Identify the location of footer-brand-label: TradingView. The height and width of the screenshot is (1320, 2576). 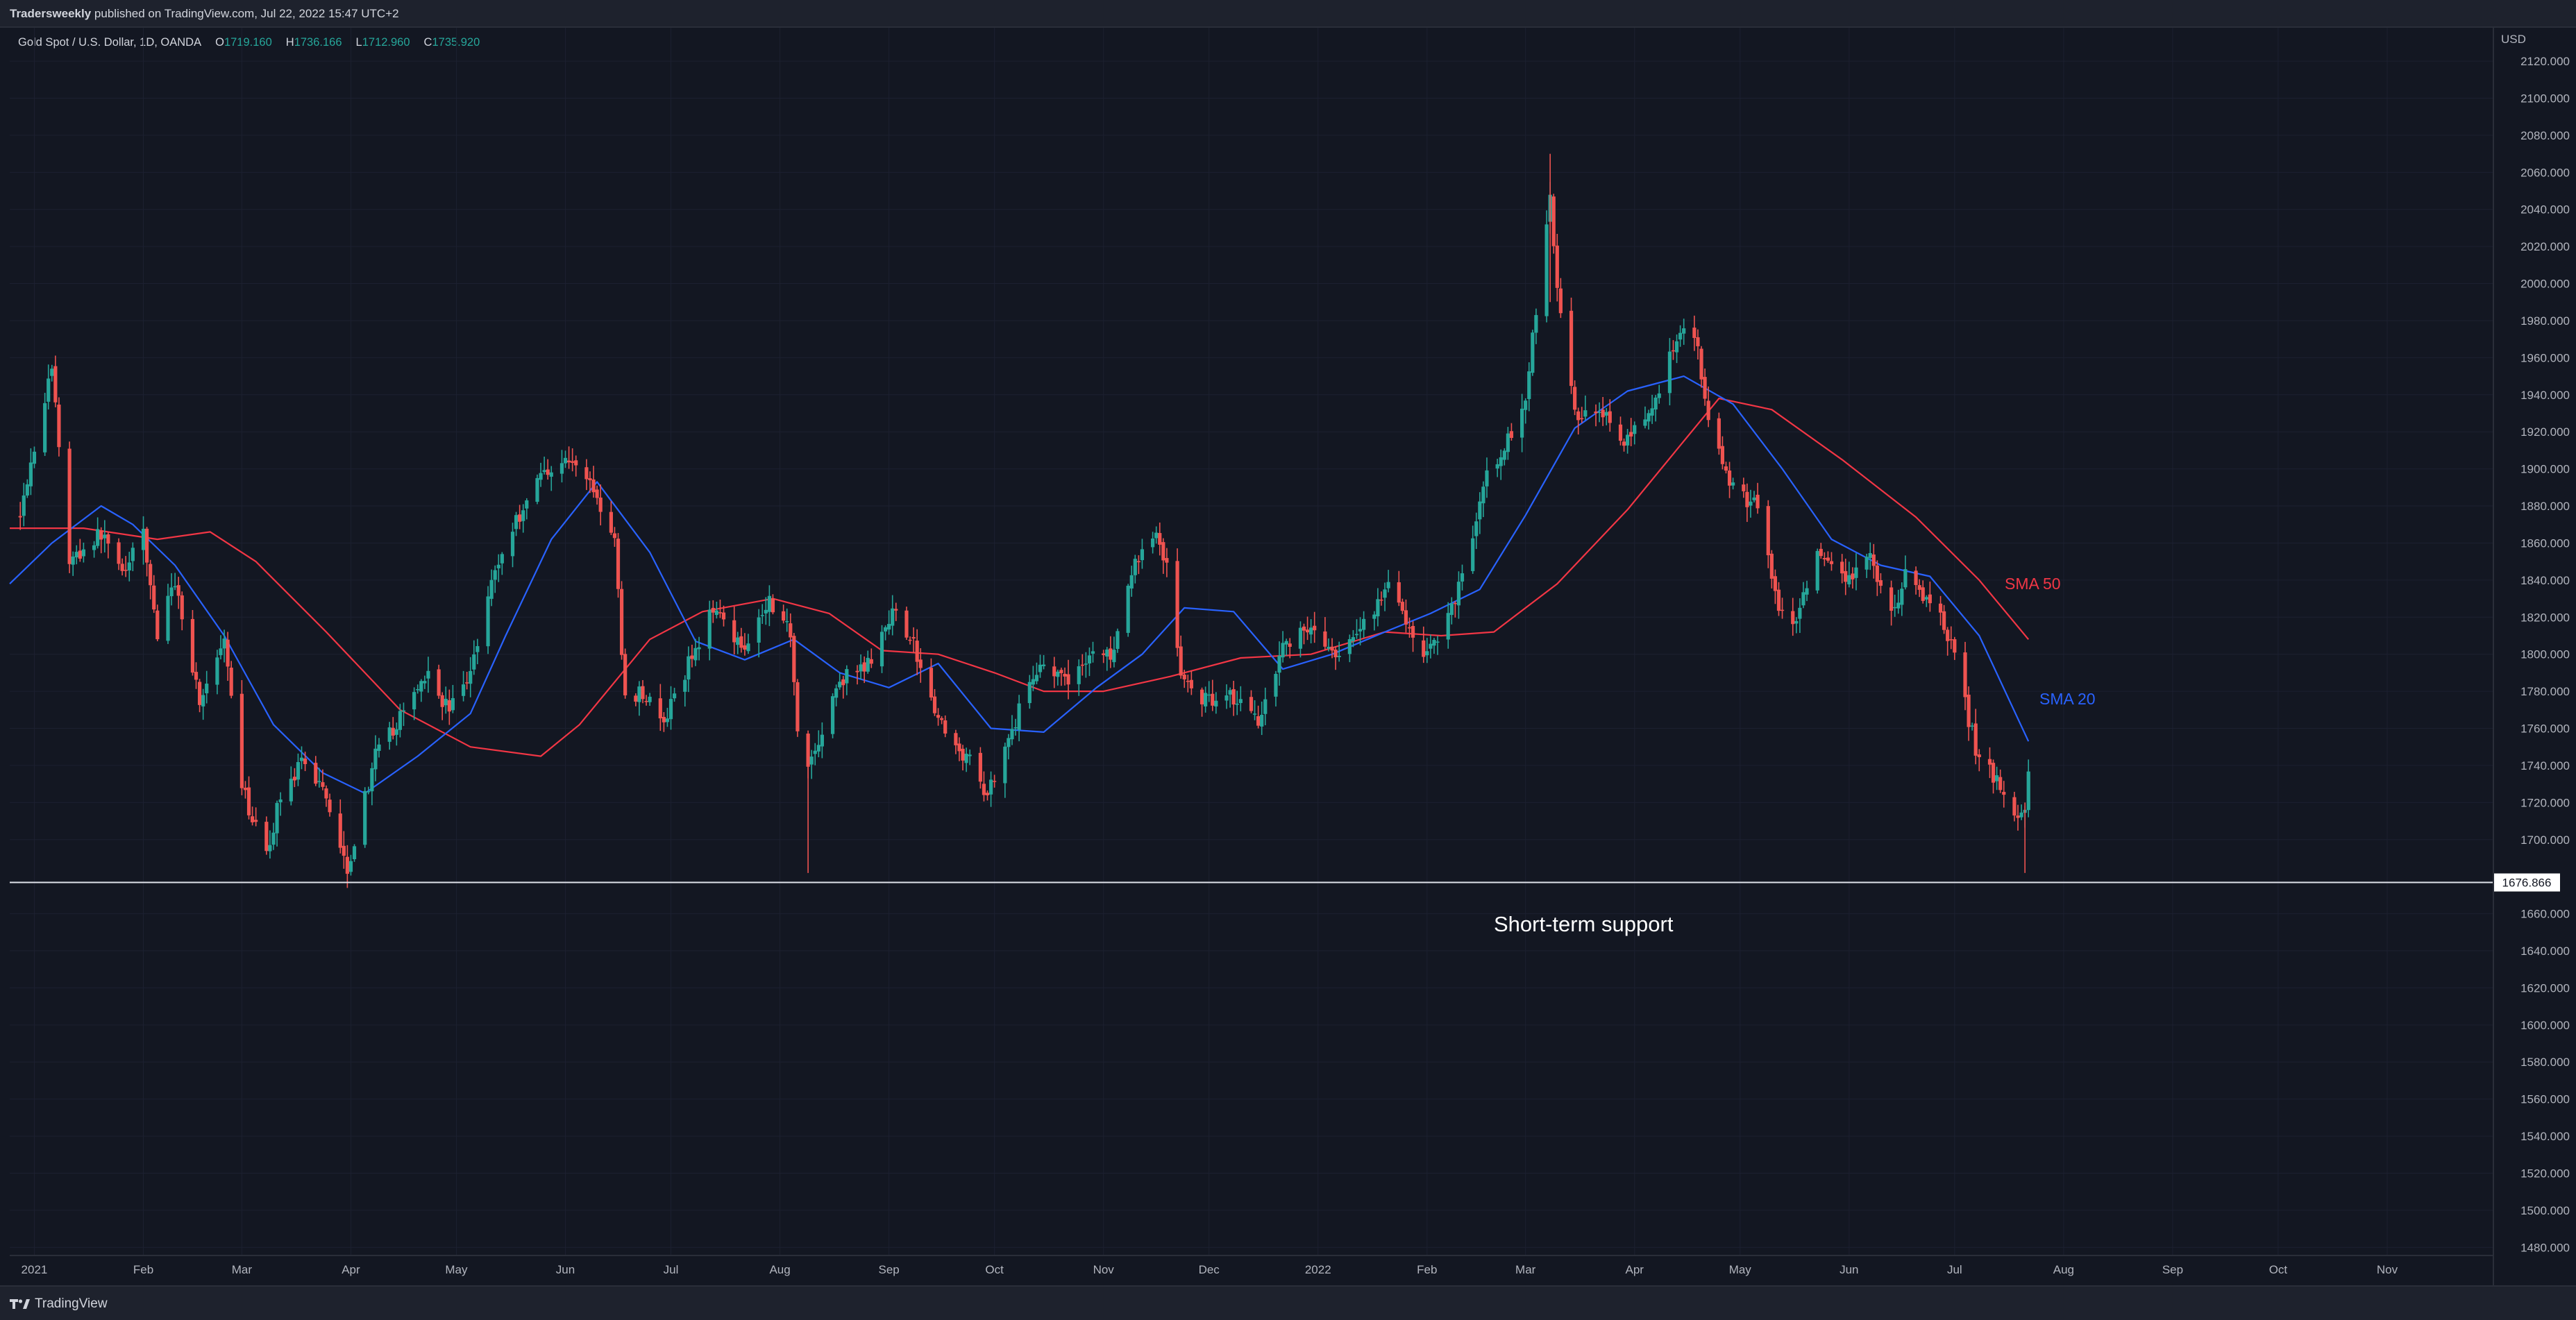
(71, 1303).